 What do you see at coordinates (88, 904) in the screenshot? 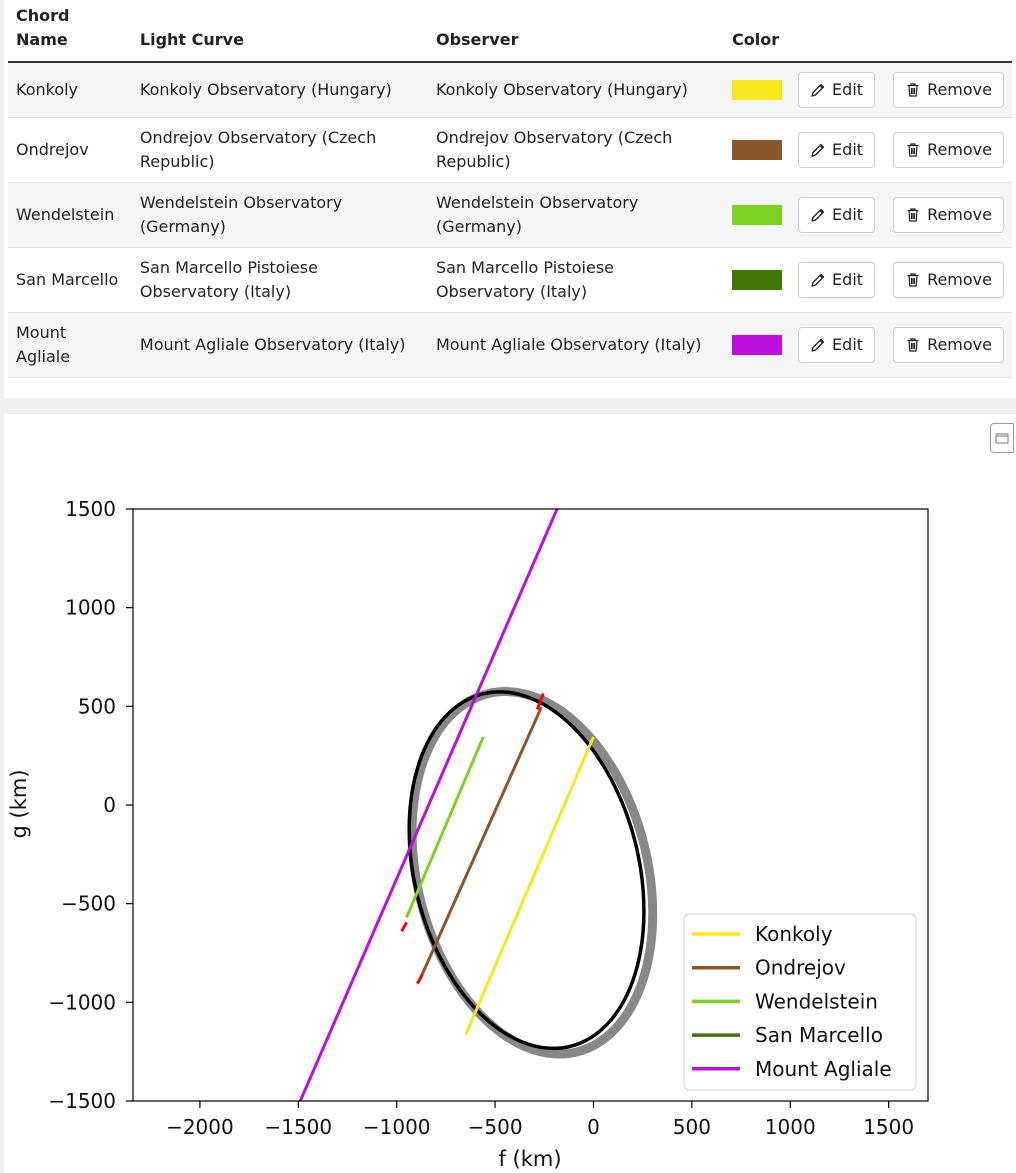
I see `y-tick-label: −500` at bounding box center [88, 904].